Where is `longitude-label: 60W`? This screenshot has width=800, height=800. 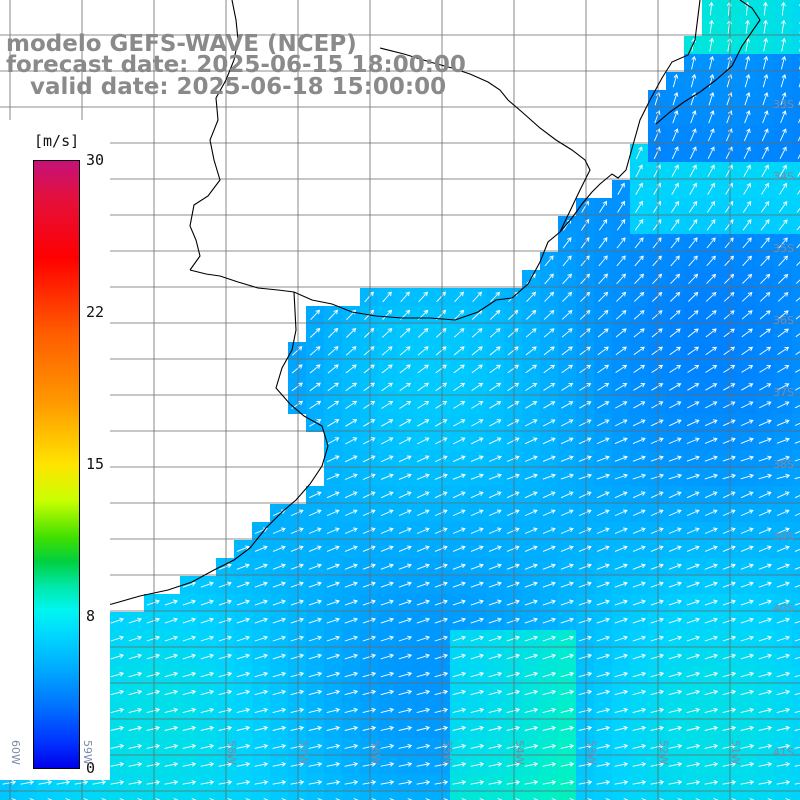 longitude-label: 60W is located at coordinates (15, 752).